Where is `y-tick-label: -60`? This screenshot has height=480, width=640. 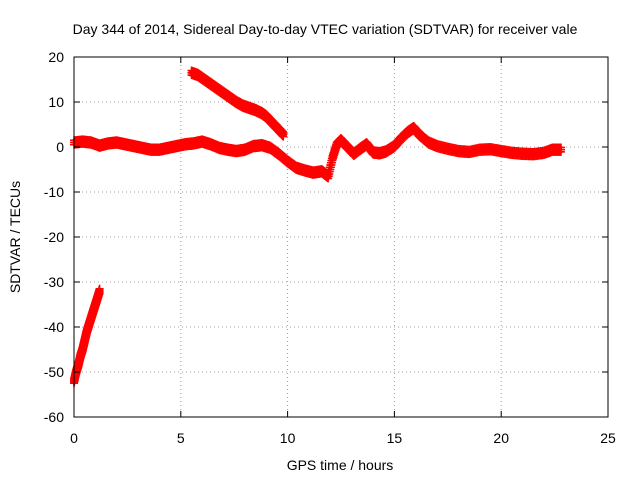 y-tick-label: -60 is located at coordinates (54, 417).